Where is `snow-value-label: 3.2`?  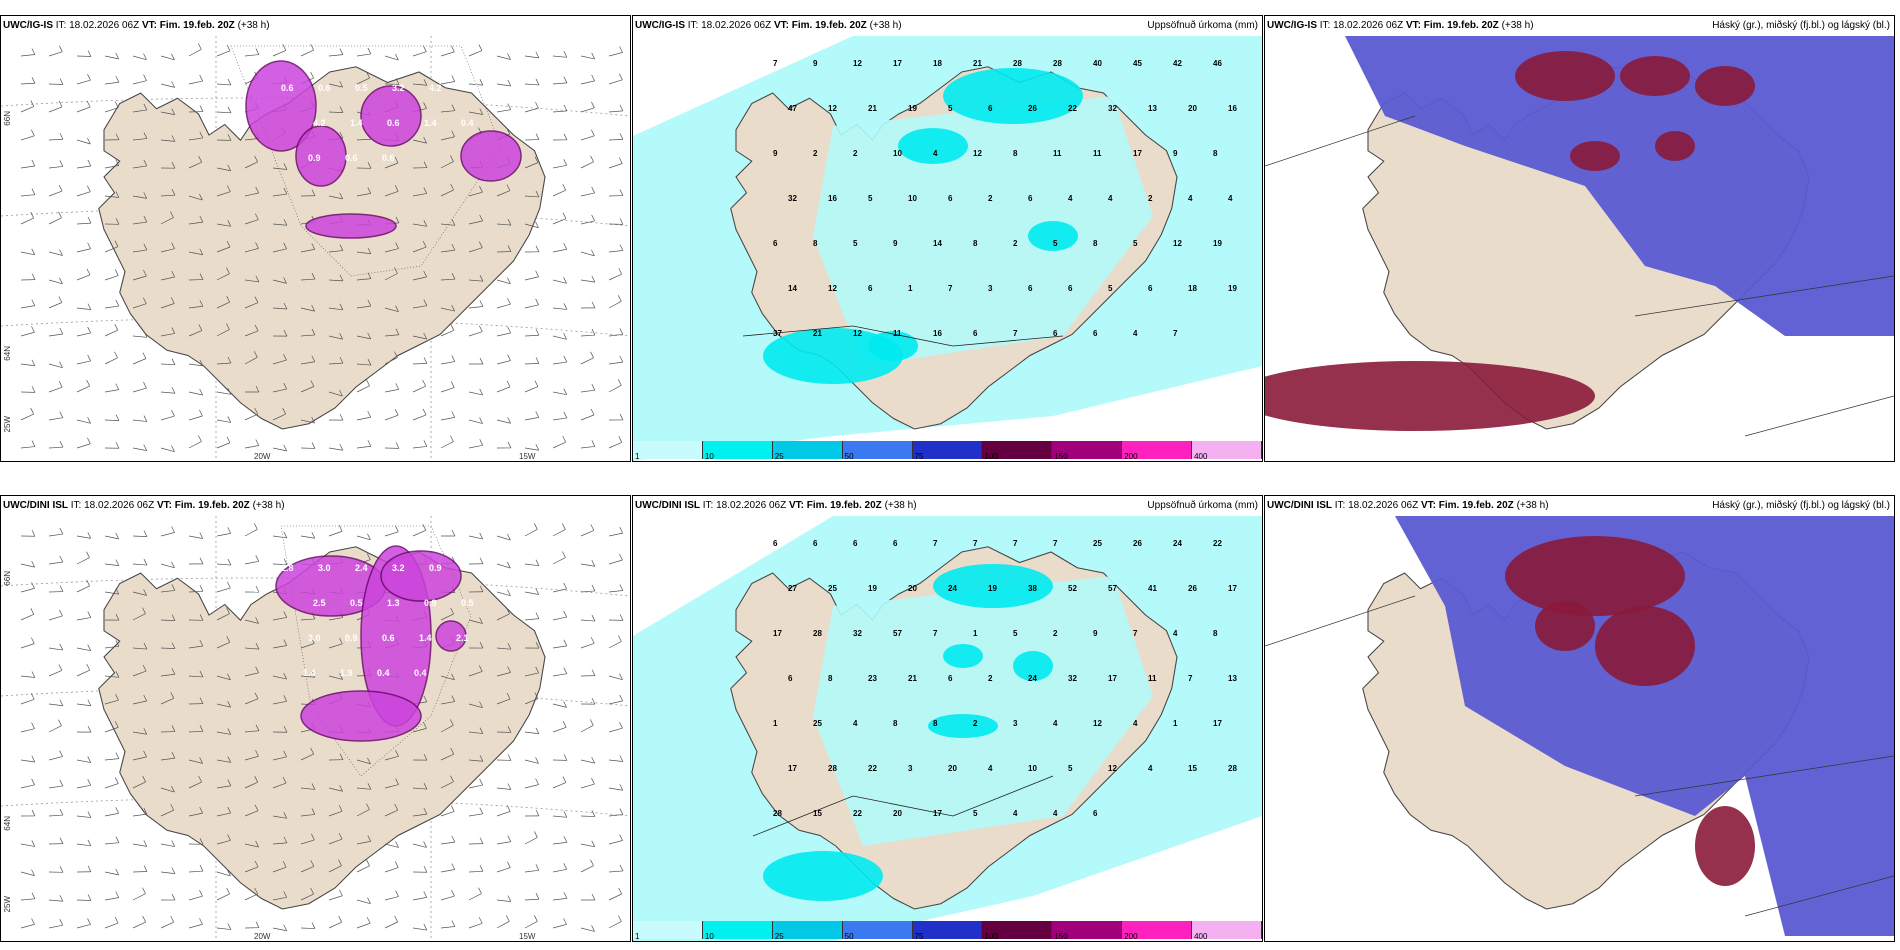
snow-value-label: 3.2 is located at coordinates (398, 88).